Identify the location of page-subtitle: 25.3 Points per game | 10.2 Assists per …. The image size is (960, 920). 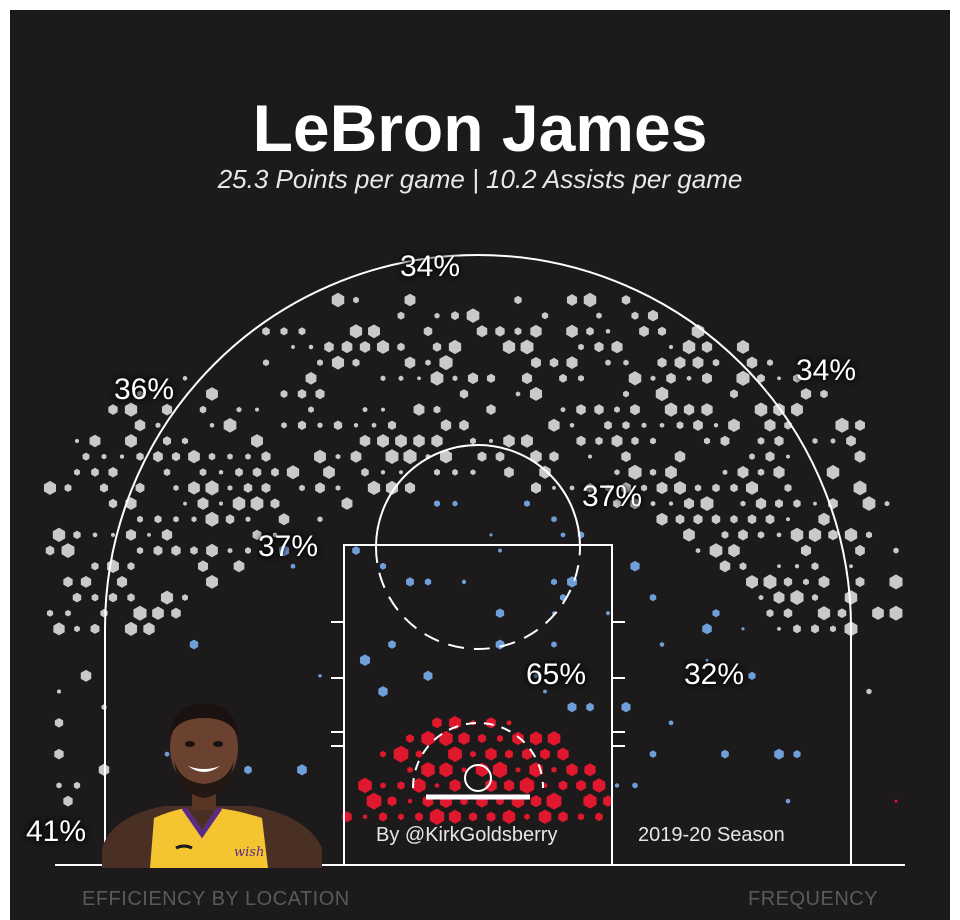
(480, 179).